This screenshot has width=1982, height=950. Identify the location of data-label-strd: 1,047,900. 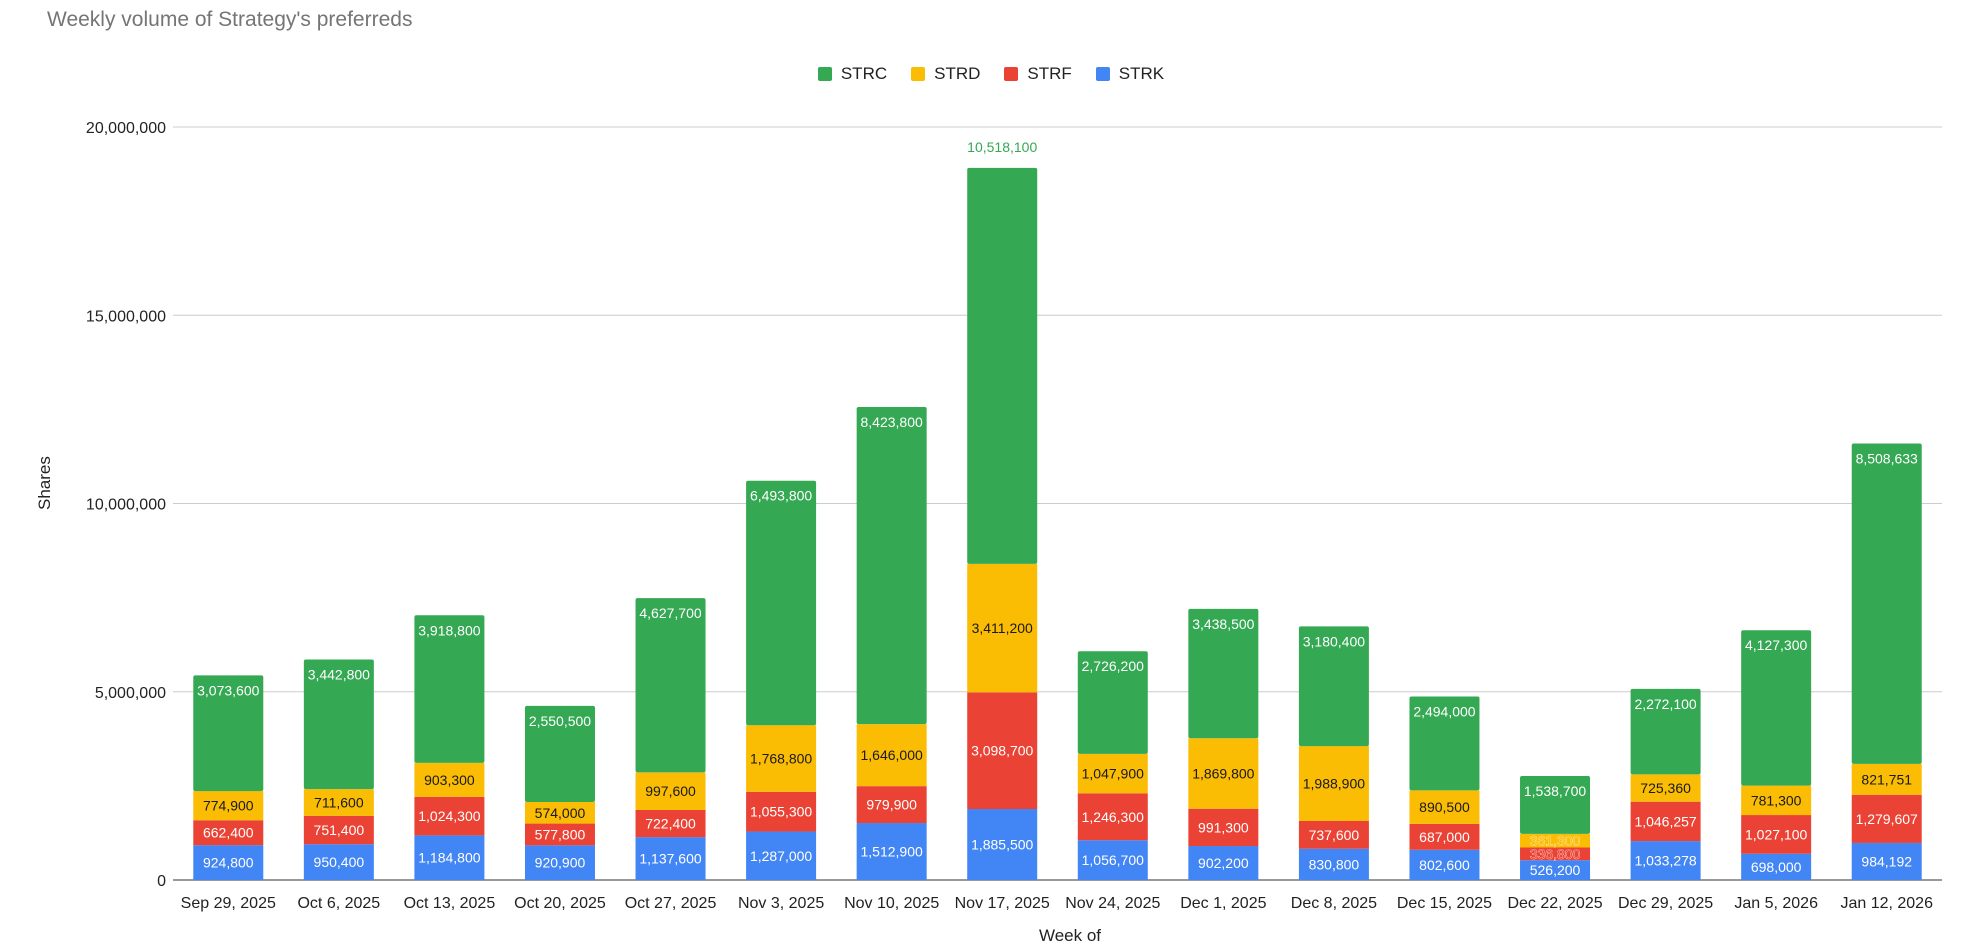
(1113, 774).